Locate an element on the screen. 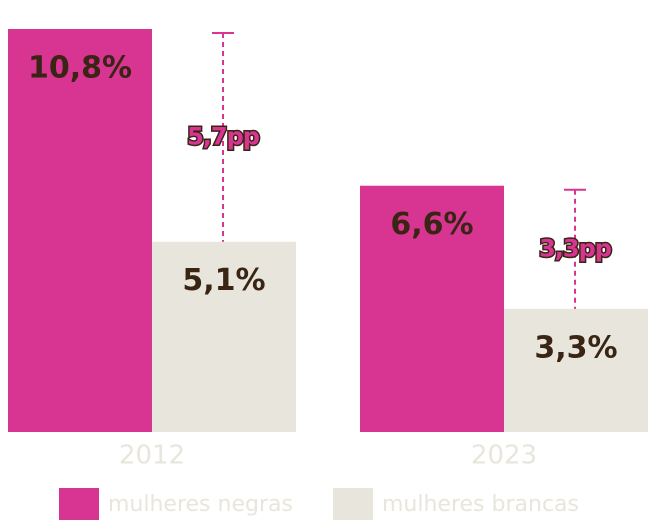 This screenshot has width=656, height=520. gap-label: 3,3pp is located at coordinates (575, 248).